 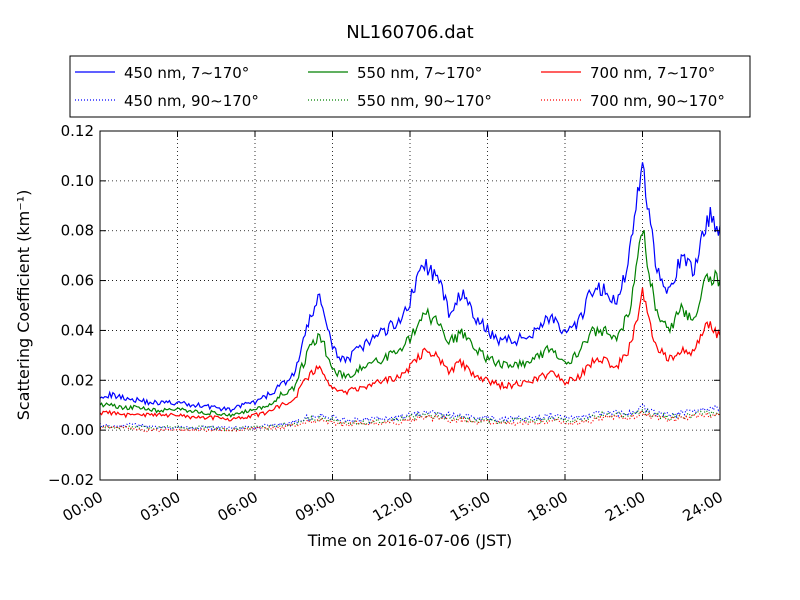 I want to click on y-tick-label: 0.02, so click(x=77, y=380).